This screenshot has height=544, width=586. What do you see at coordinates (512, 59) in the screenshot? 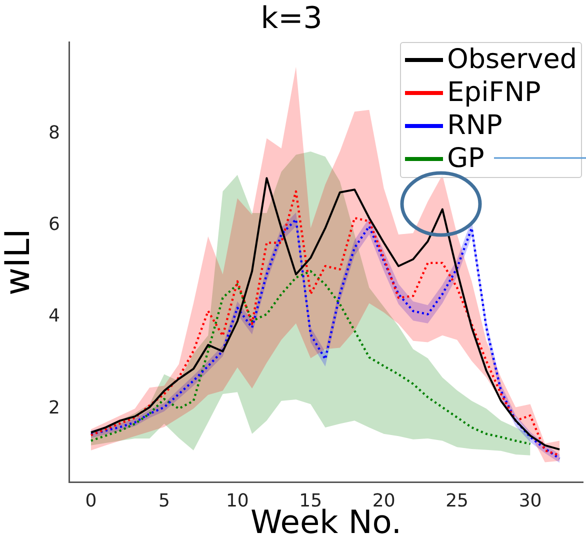
I see `legend-label: Observed` at bounding box center [512, 59].